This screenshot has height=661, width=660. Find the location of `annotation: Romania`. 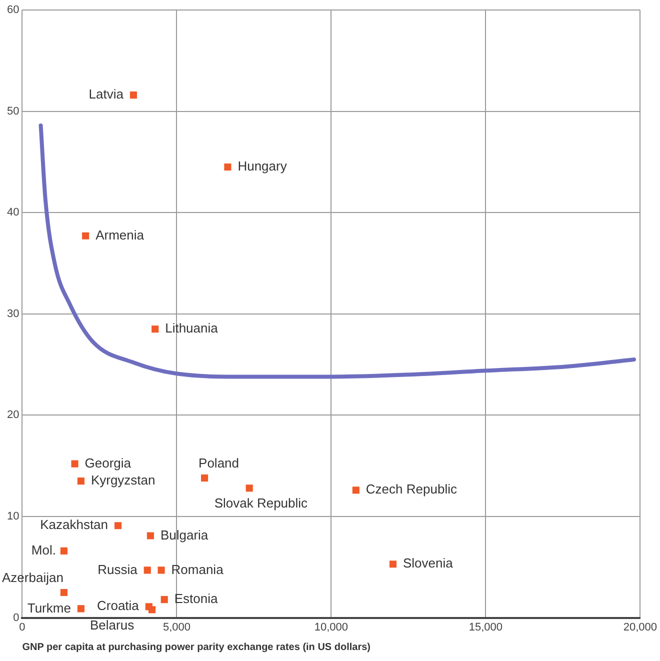

annotation: Romania is located at coordinates (197, 569).